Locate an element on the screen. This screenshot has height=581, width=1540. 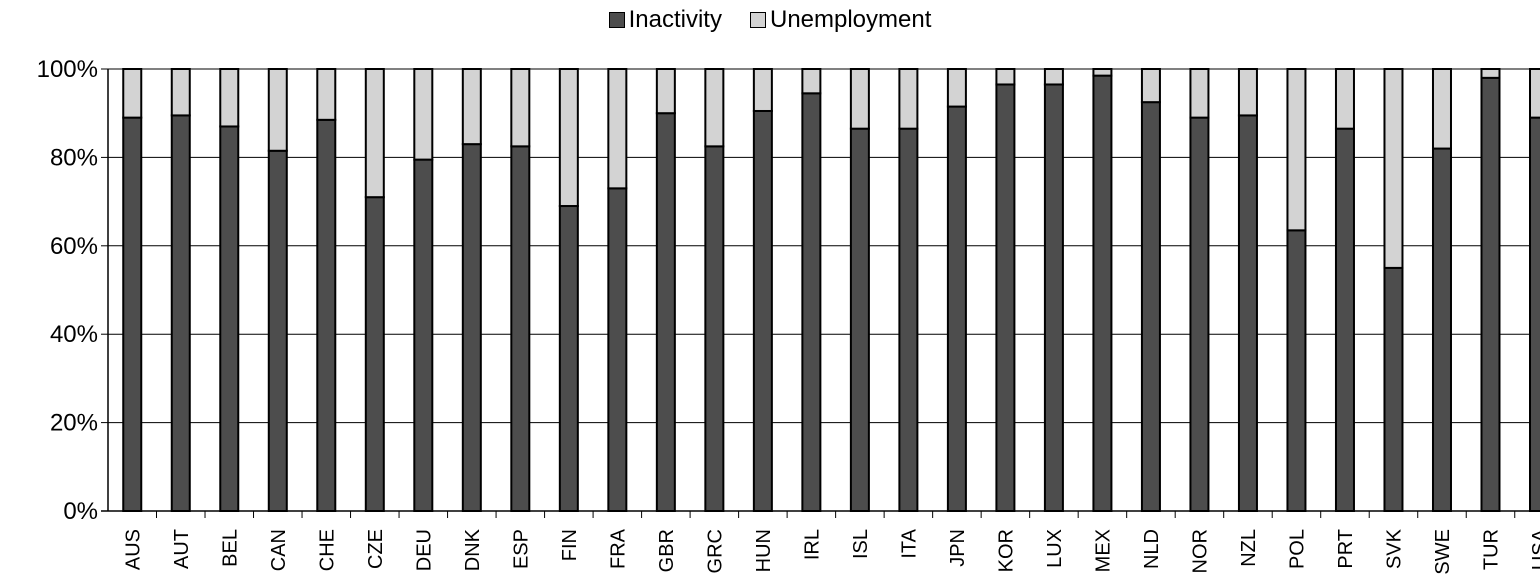
bar-inactivity-esp is located at coordinates (520, 328).